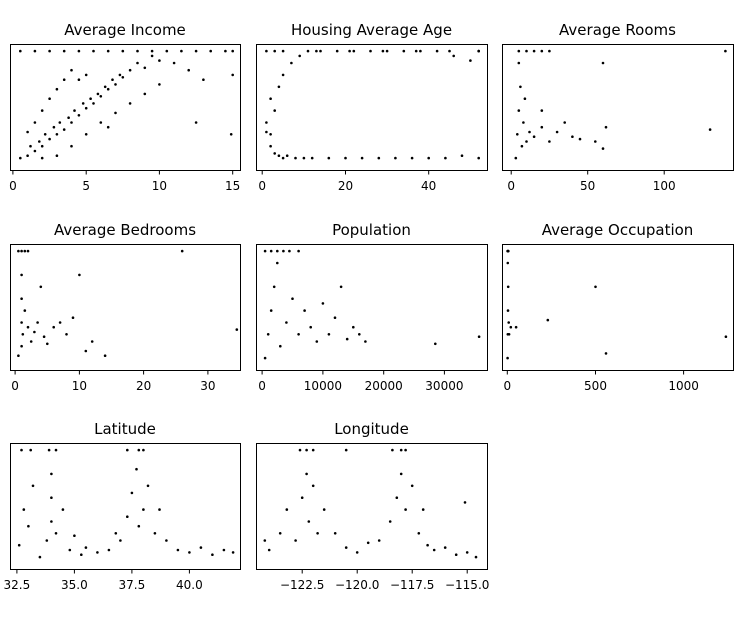  Describe the element at coordinates (345, 186) in the screenshot. I see `x-tick-label: 20` at that location.